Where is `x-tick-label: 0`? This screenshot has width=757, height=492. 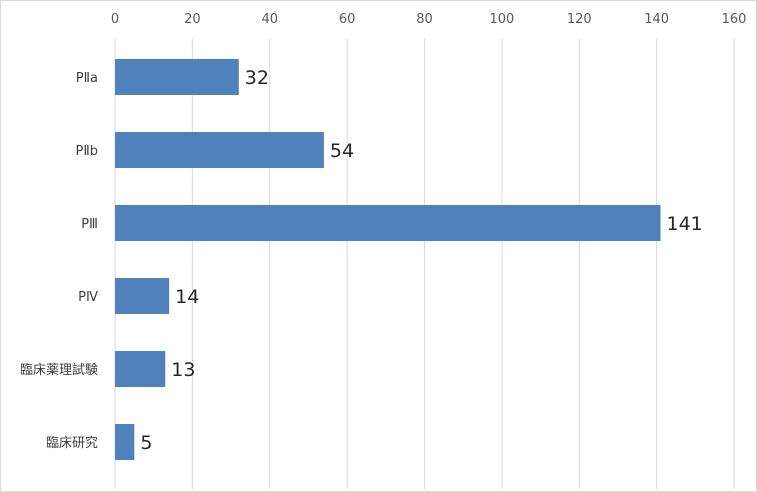 x-tick-label: 0 is located at coordinates (115, 19).